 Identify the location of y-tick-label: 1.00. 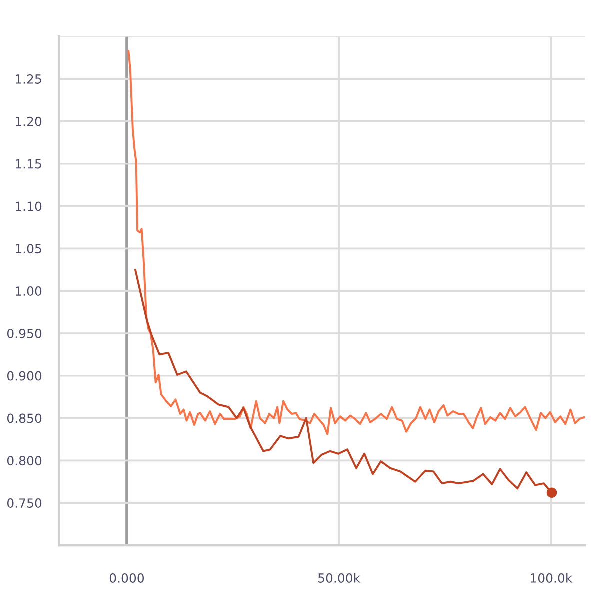
(29, 291).